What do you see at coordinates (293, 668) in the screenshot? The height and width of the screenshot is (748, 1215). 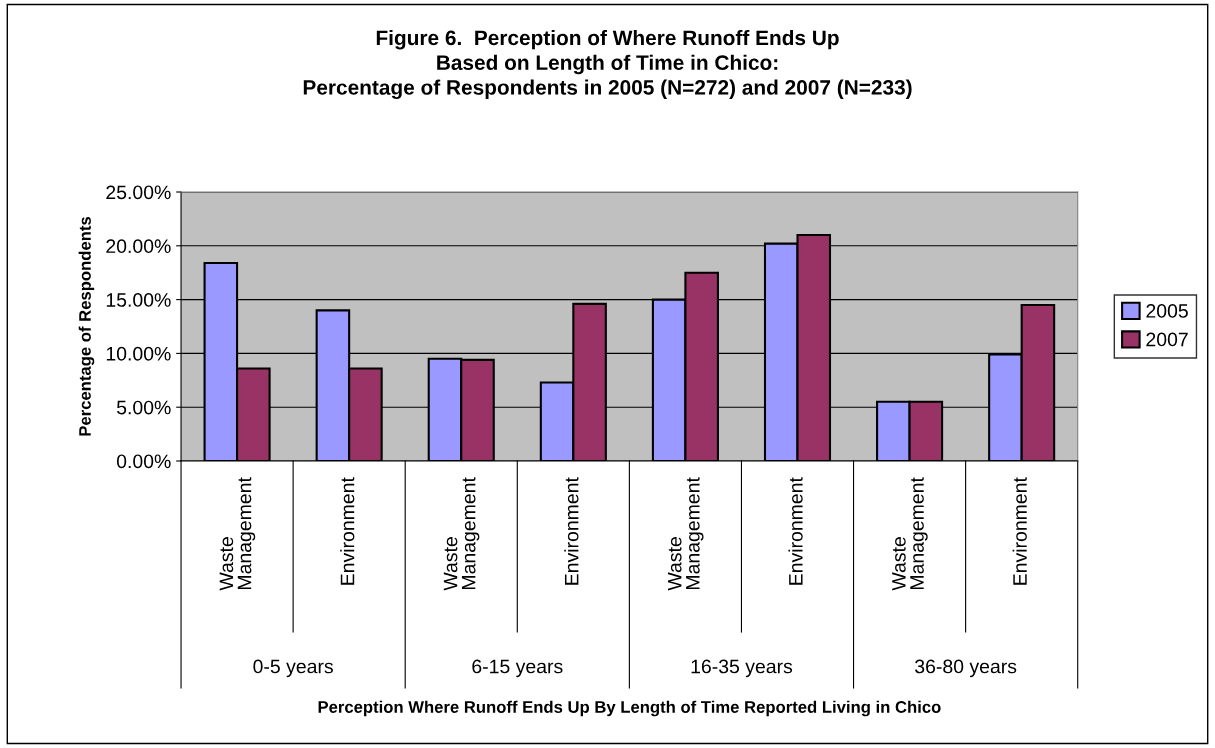 I see `text: 0-5 years` at bounding box center [293, 668].